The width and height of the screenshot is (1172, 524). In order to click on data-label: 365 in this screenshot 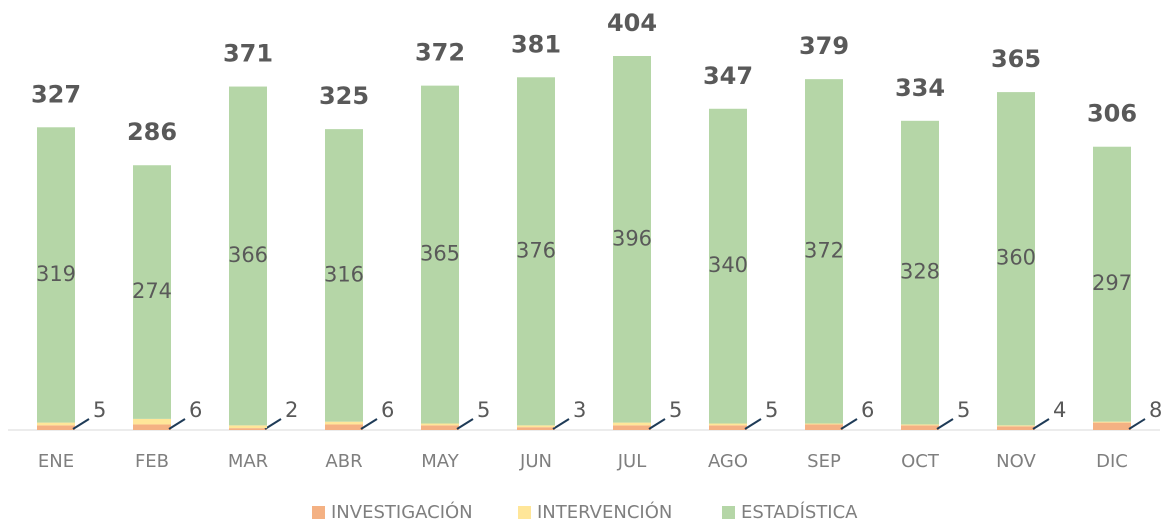, I will do `click(440, 254)`.